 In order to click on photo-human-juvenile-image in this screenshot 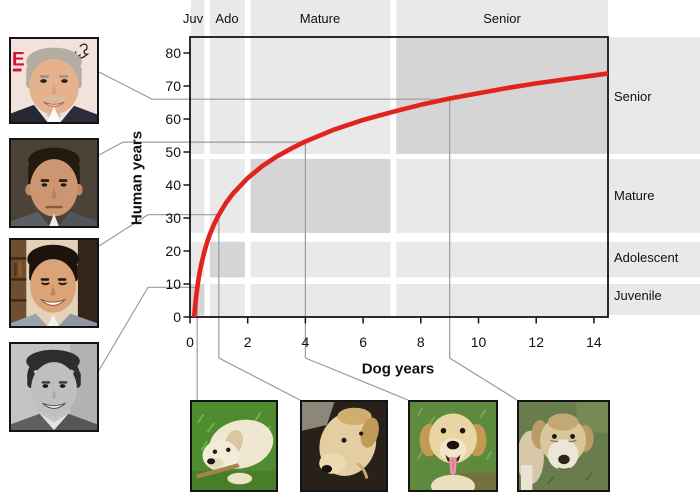, I will do `click(54, 387)`.